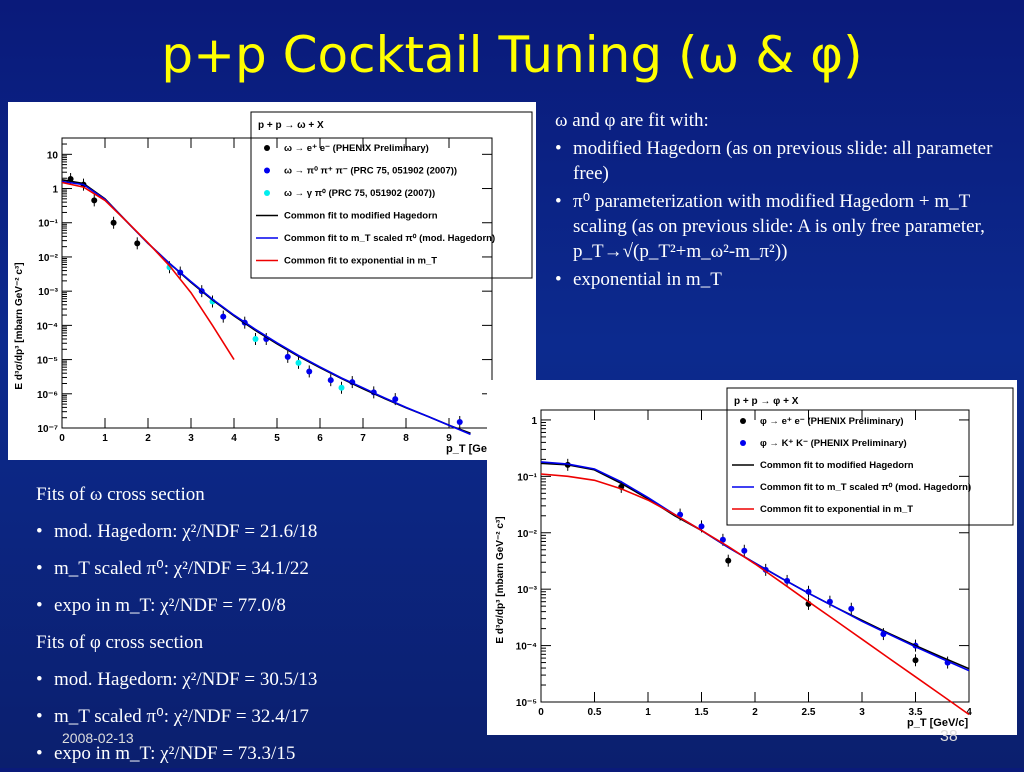  Describe the element at coordinates (809, 712) in the screenshot. I see `phi-x-tick-label: 2.5` at that location.